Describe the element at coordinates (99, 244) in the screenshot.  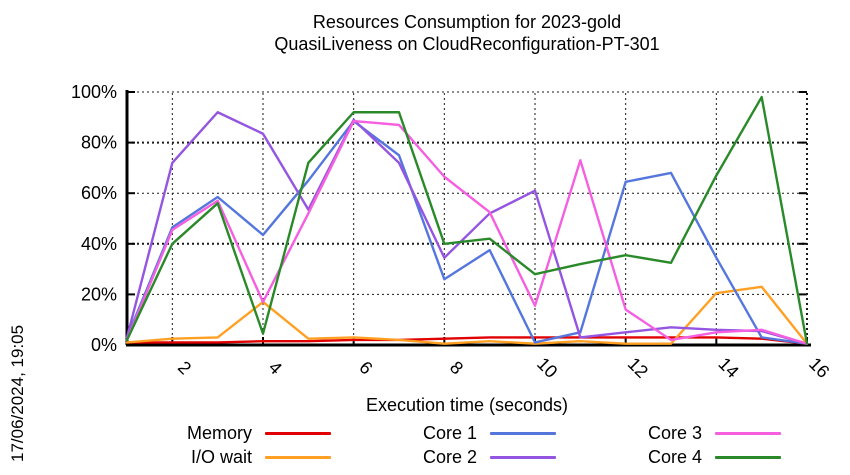
I see `y-tick-label: 40%` at that location.